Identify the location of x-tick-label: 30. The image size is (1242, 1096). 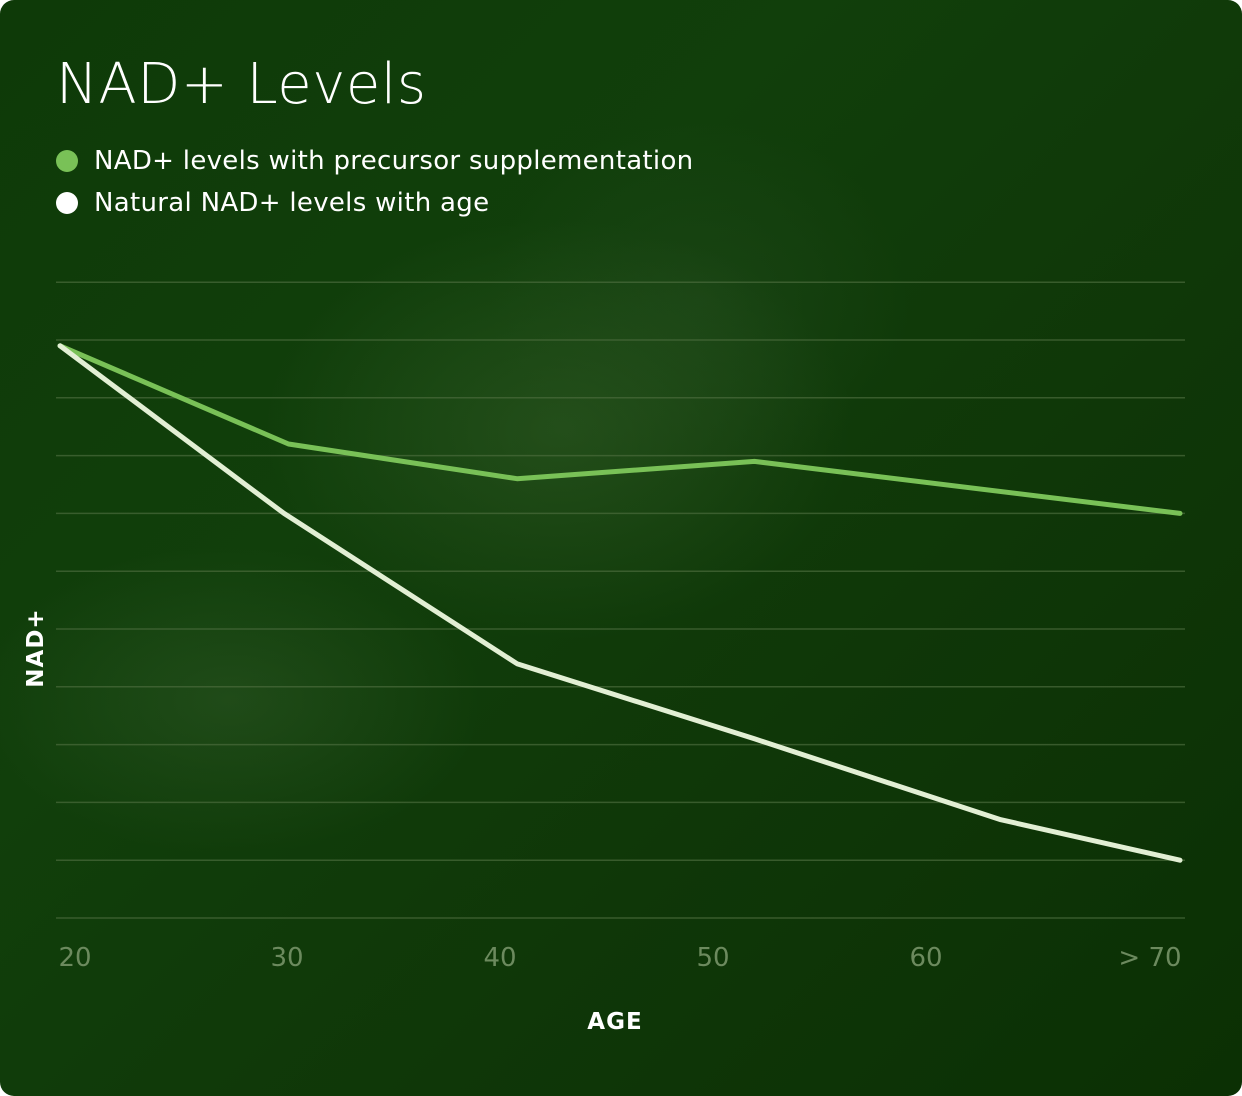
(286, 958).